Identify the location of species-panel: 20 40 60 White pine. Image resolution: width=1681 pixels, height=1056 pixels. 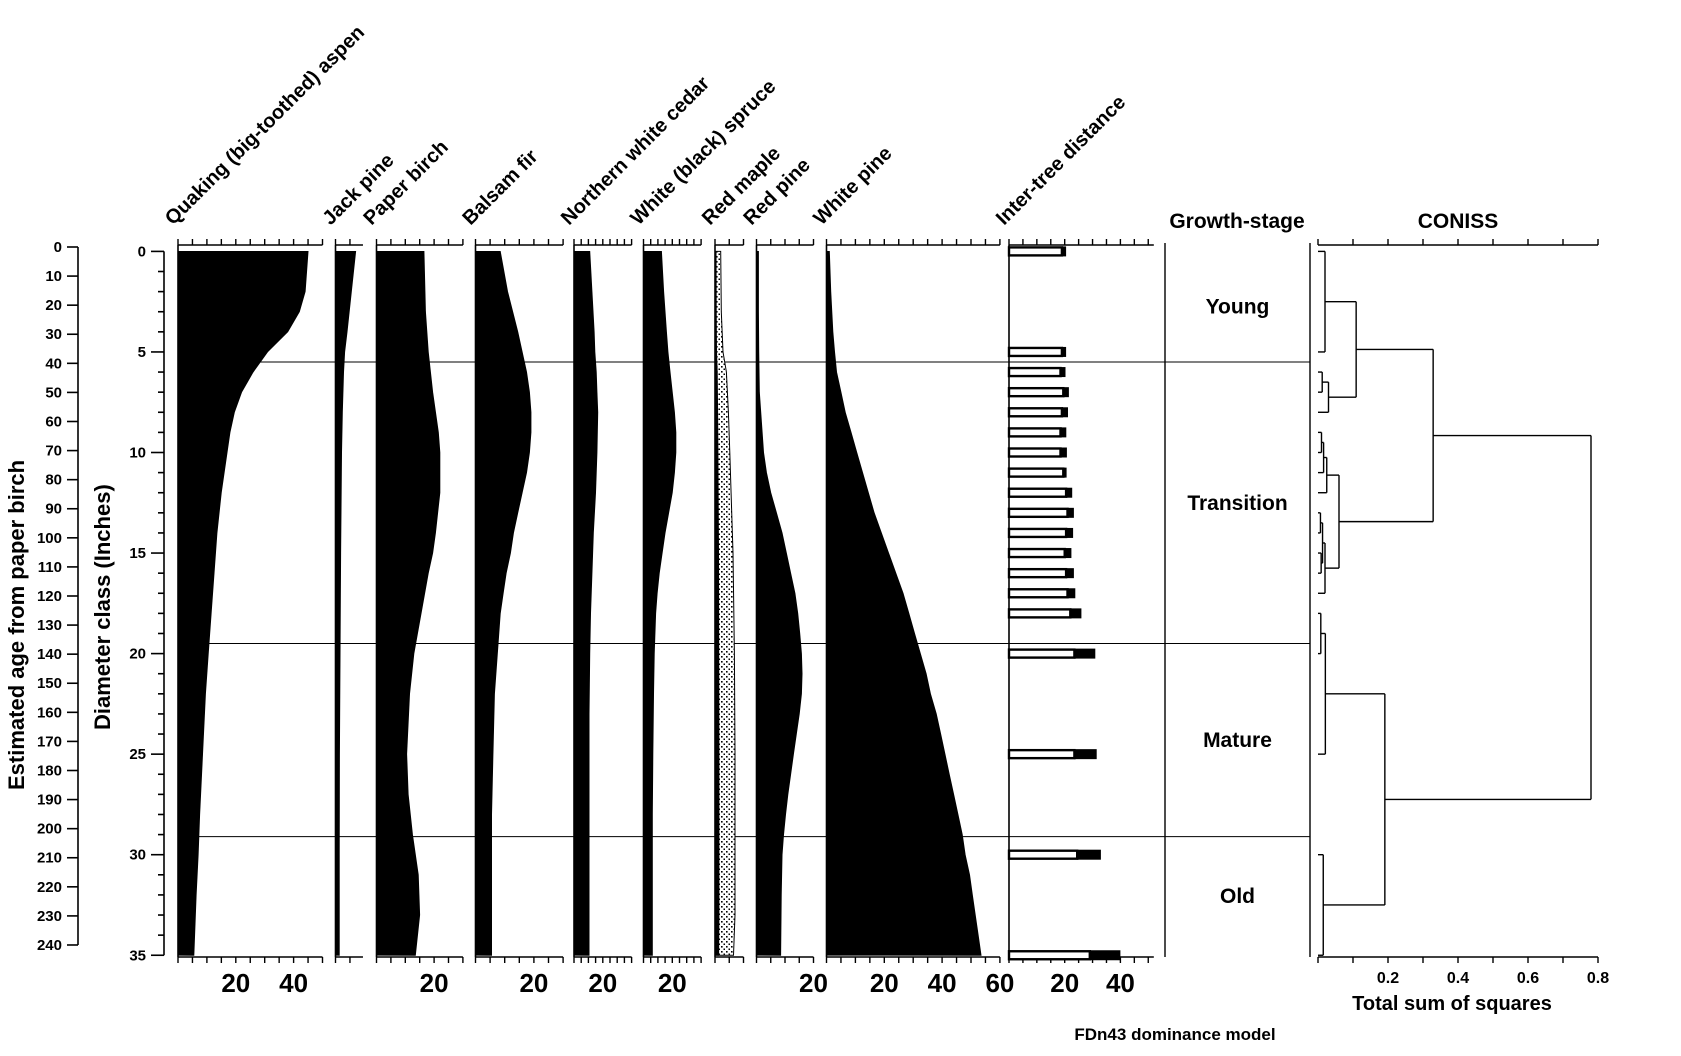
(911, 570).